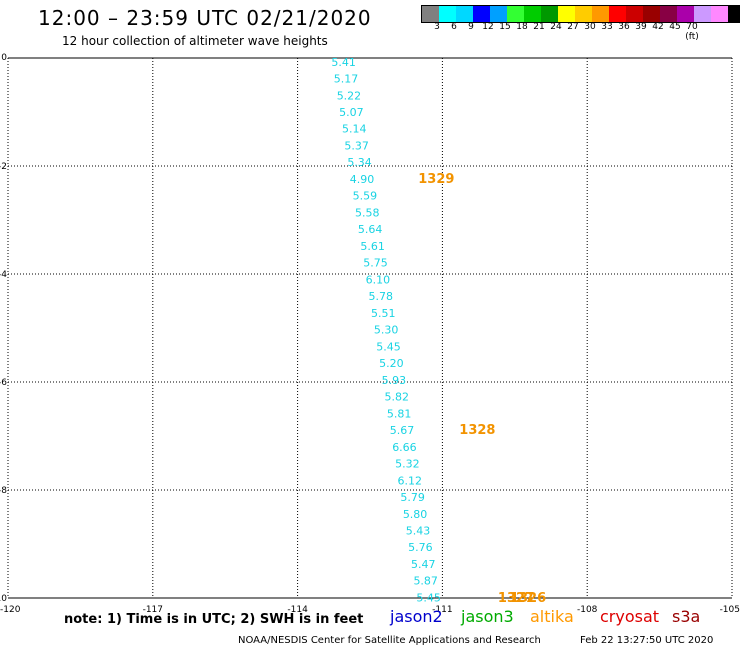 Image resolution: width=740 pixels, height=650 pixels. I want to click on scale-tick-label: 6, so click(454, 27).